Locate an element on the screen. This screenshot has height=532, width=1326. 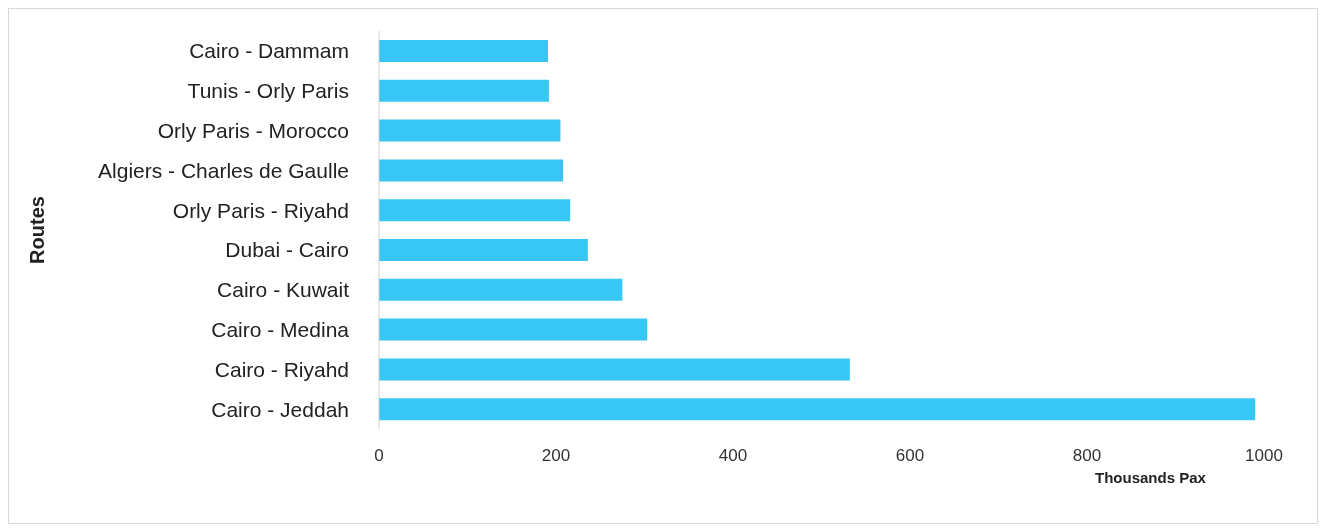
x-tick-label: 400 is located at coordinates (733, 456).